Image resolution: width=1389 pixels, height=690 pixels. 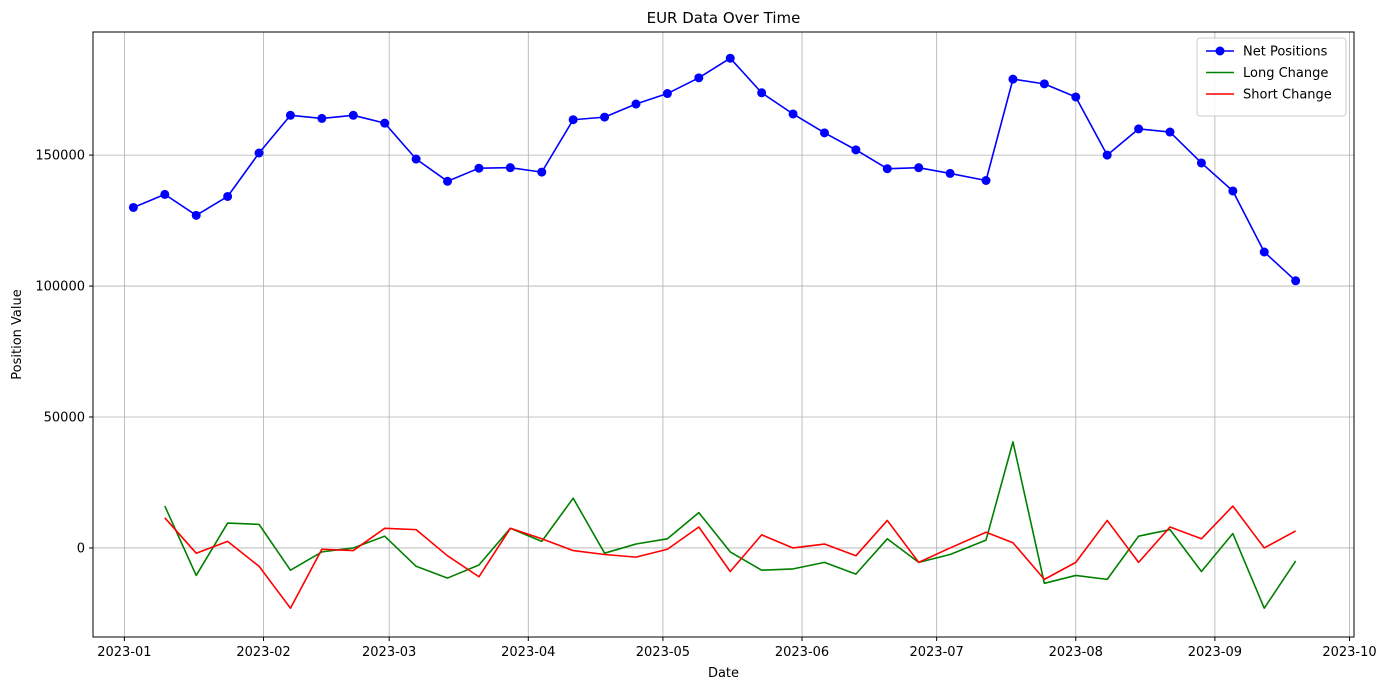 I want to click on x-axis-label: Date, so click(x=723, y=673).